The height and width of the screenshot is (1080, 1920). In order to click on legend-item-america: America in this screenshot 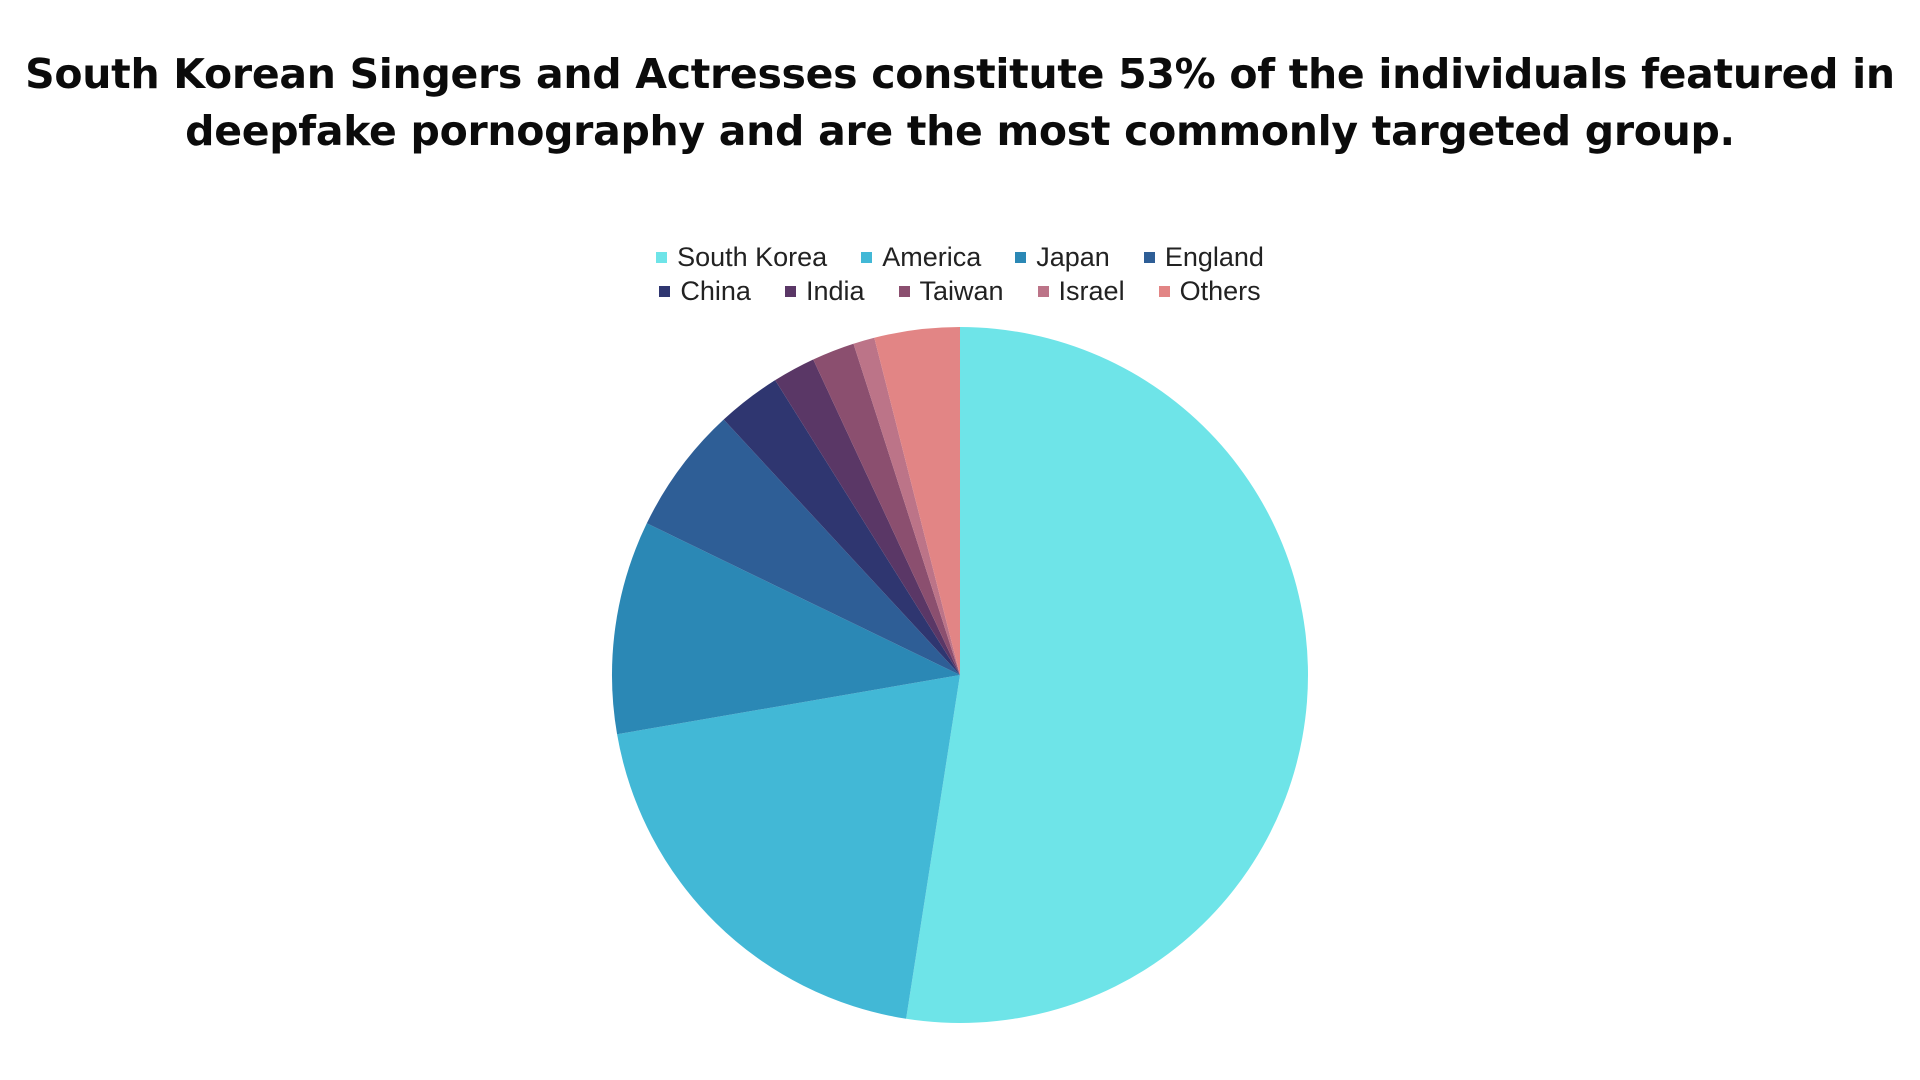, I will do `click(921, 257)`.